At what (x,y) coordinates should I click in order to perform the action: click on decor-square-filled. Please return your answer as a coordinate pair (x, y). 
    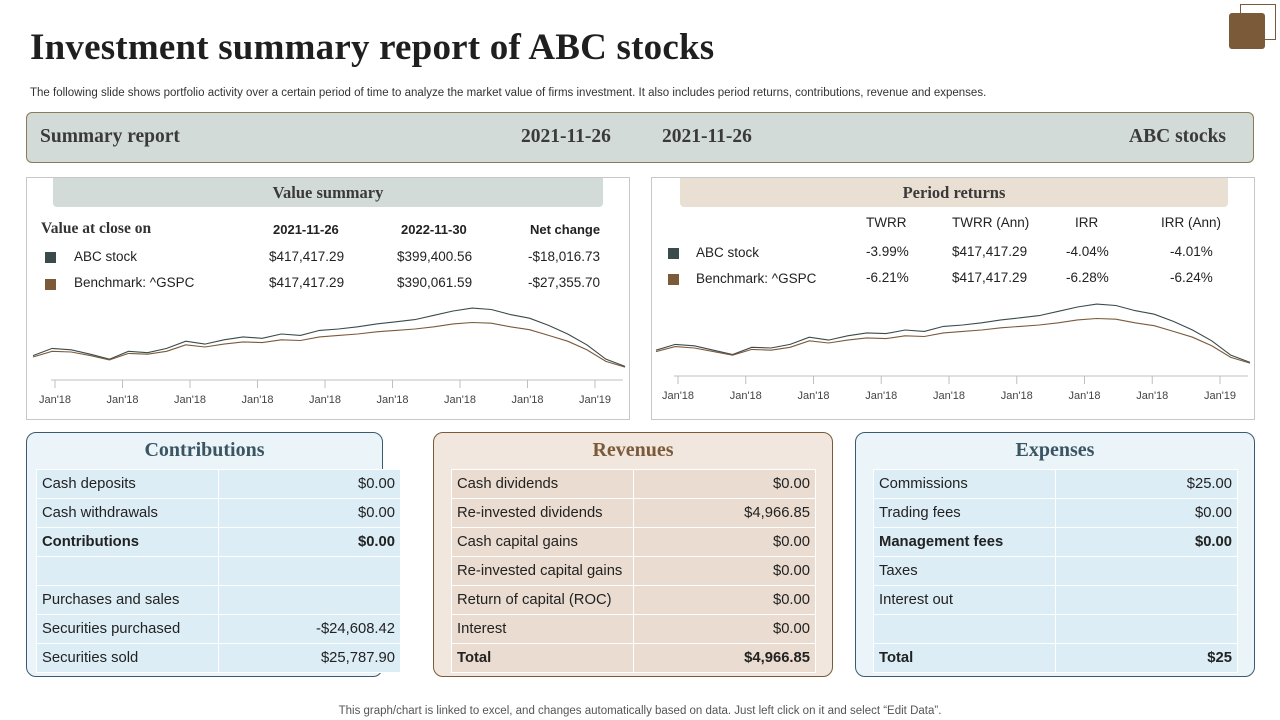
    Looking at the image, I should click on (1247, 31).